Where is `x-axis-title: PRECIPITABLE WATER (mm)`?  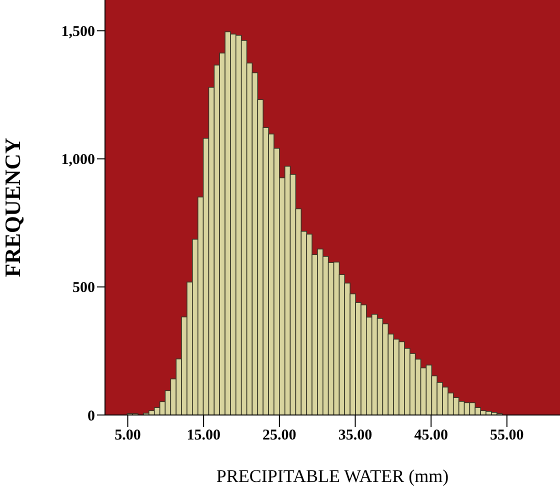
x-axis-title: PRECIPITABLE WATER (mm) is located at coordinates (332, 476).